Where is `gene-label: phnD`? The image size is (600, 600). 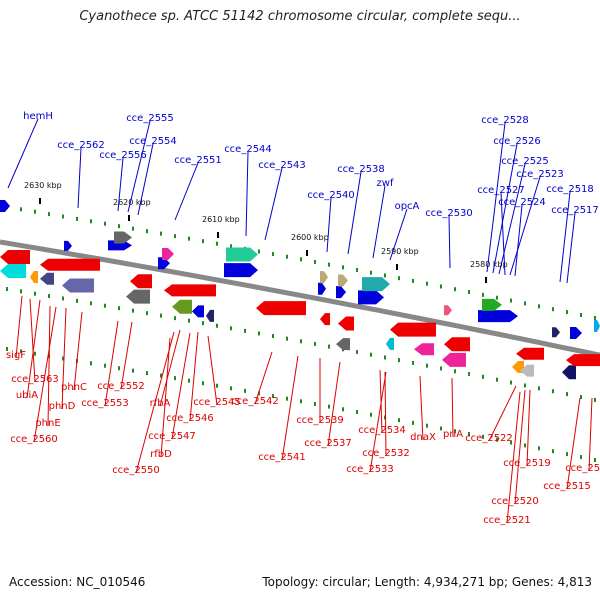 gene-label: phnD is located at coordinates (62, 406).